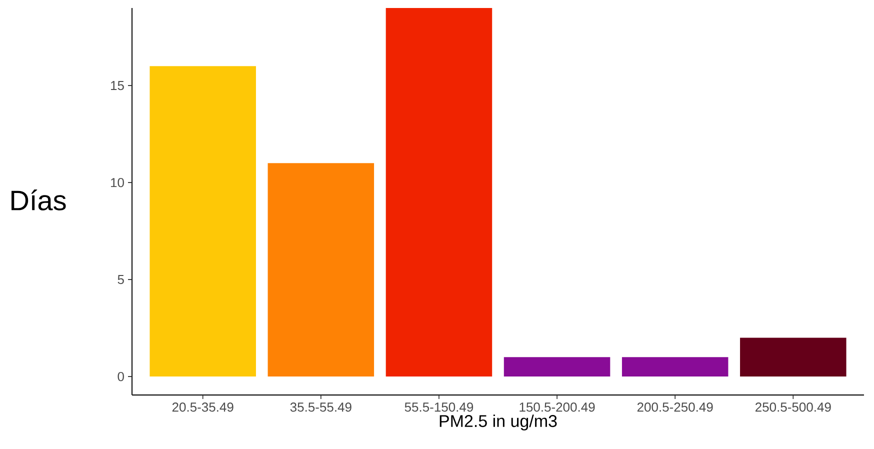  What do you see at coordinates (117, 85) in the screenshot?
I see `y-tick-label: 15` at bounding box center [117, 85].